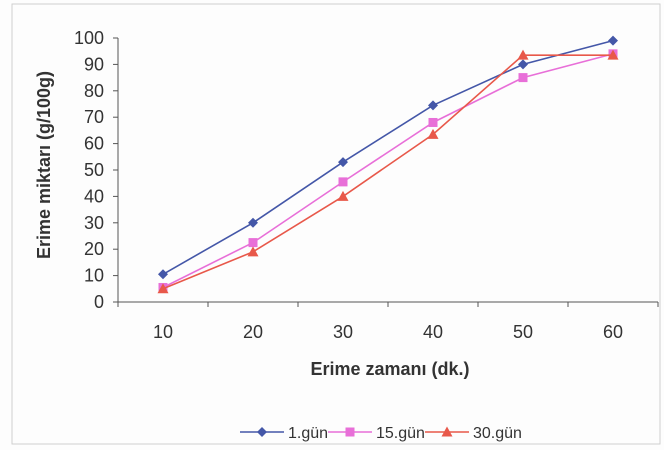 The image size is (664, 450). Describe the element at coordinates (433, 332) in the screenshot. I see `x-tick-label: 40` at that location.